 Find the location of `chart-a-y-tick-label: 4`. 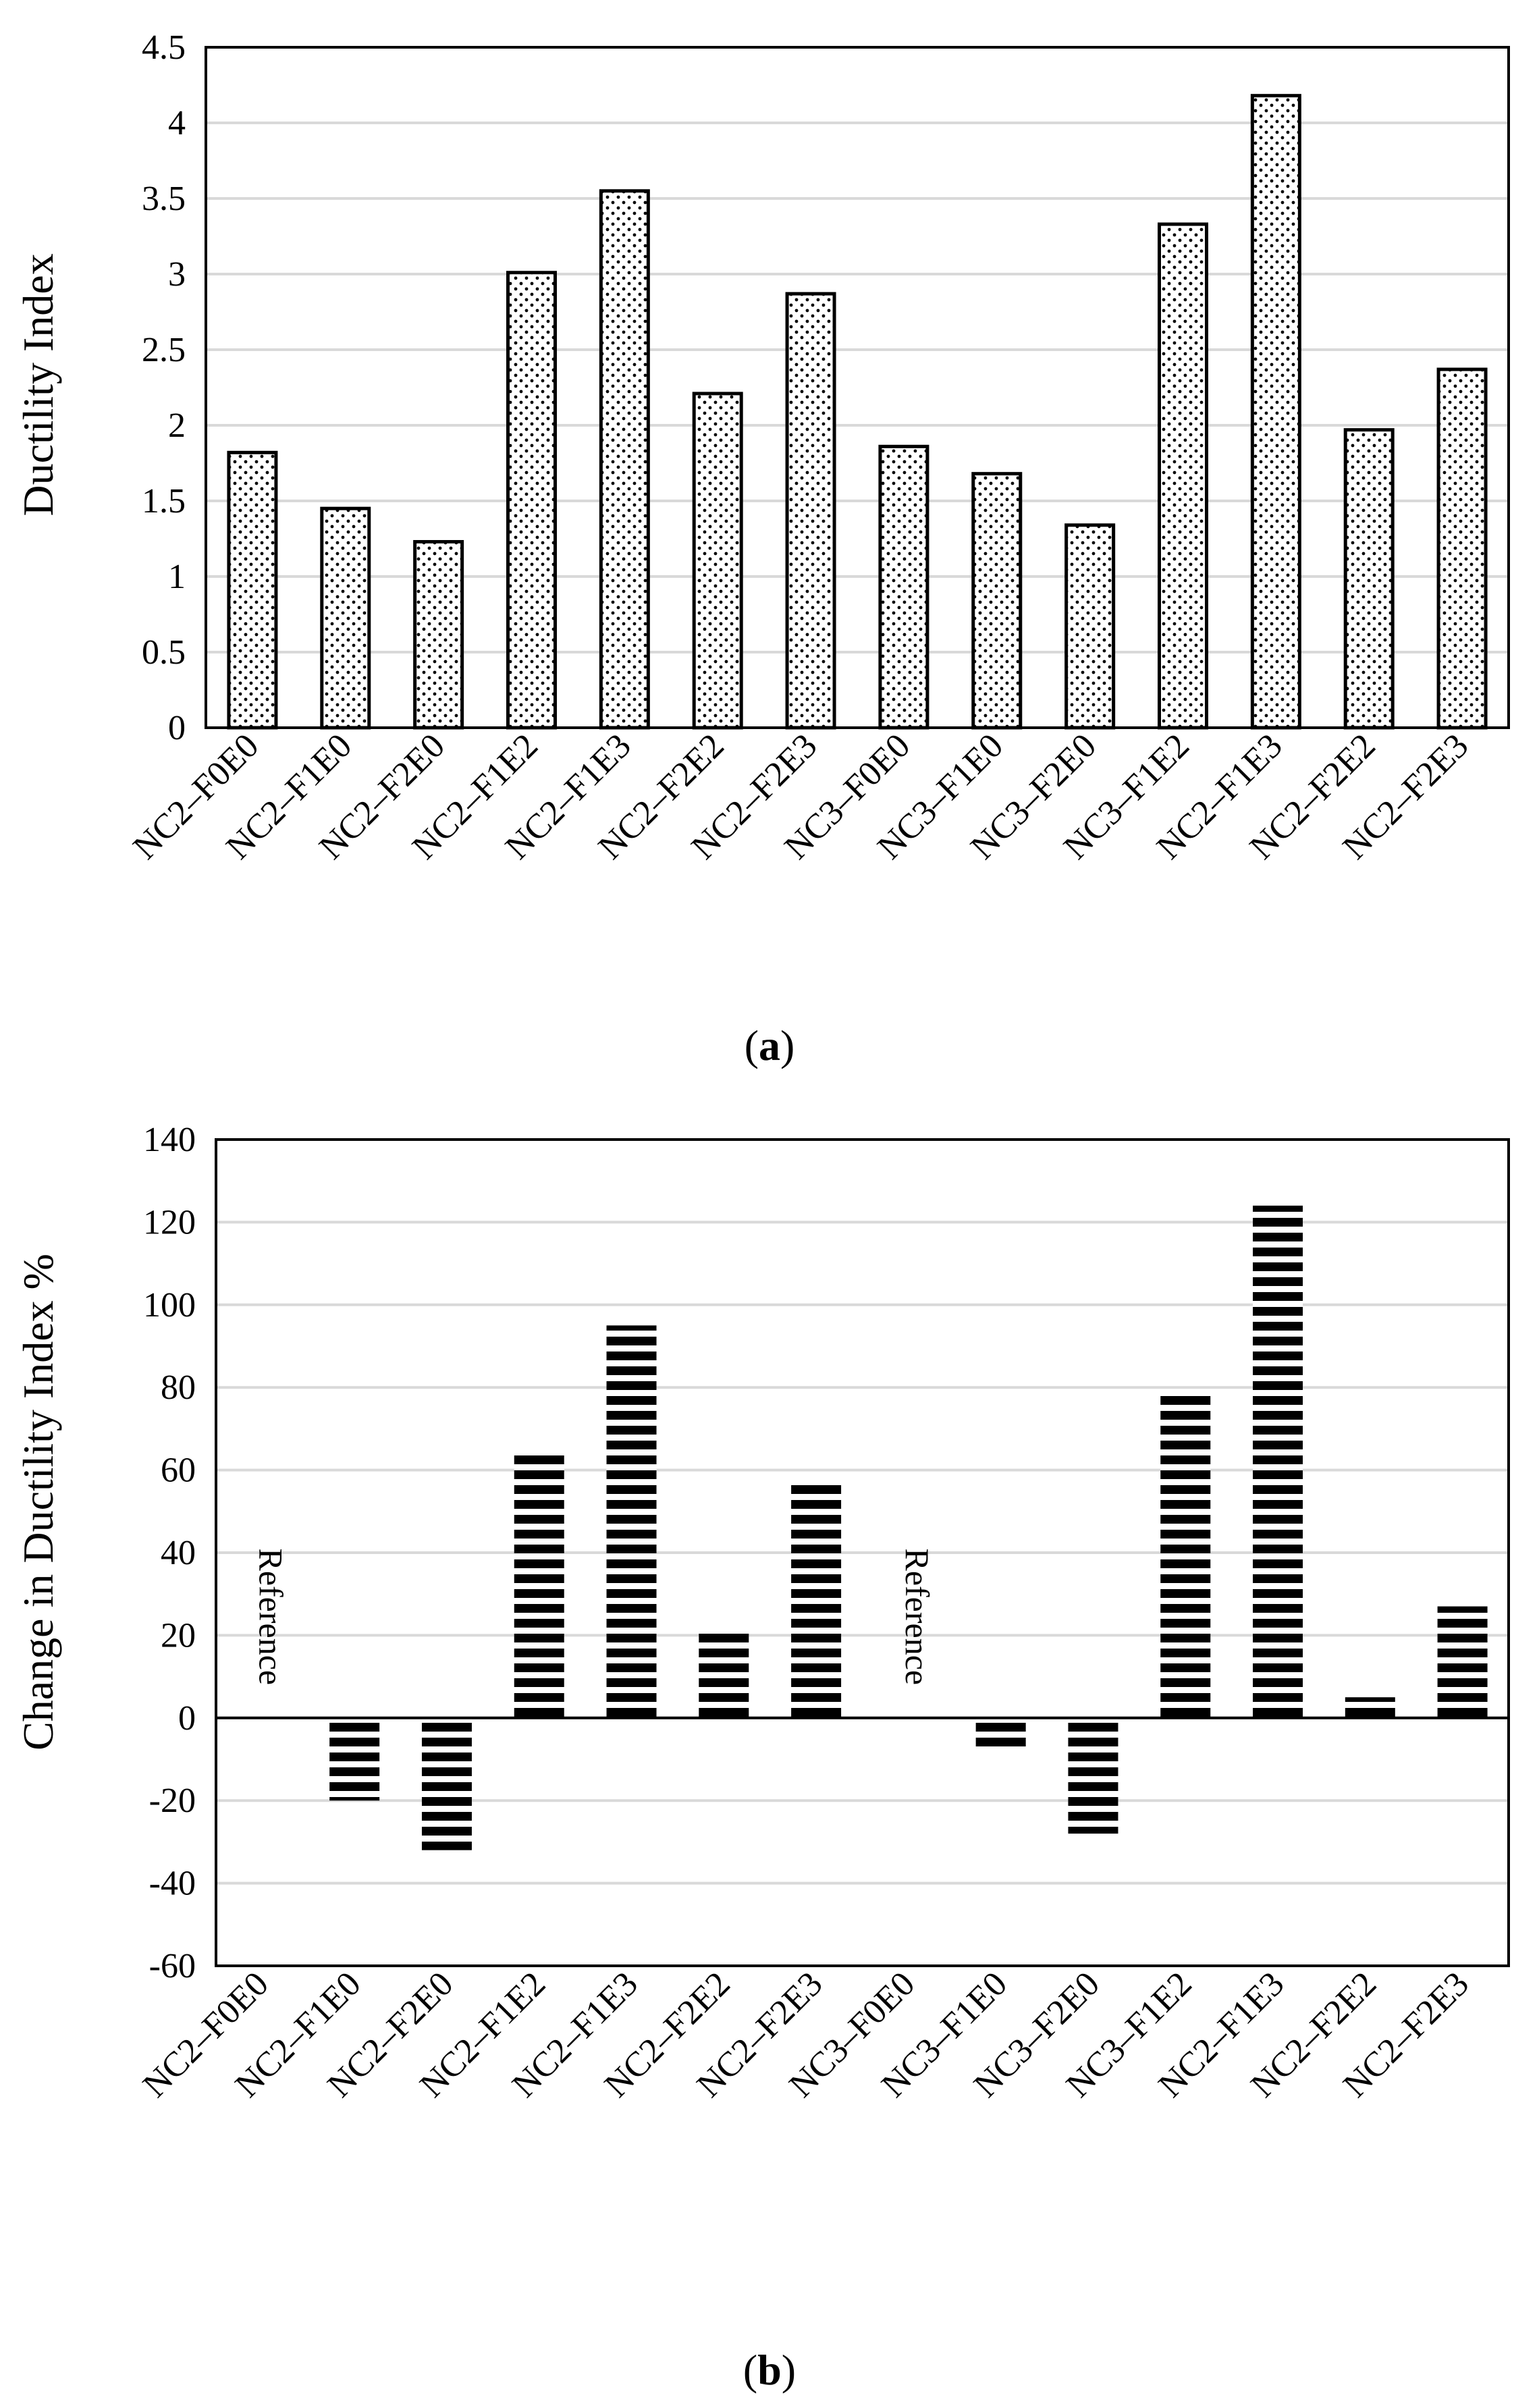

chart-a-y-tick-label: 4 is located at coordinates (177, 123).